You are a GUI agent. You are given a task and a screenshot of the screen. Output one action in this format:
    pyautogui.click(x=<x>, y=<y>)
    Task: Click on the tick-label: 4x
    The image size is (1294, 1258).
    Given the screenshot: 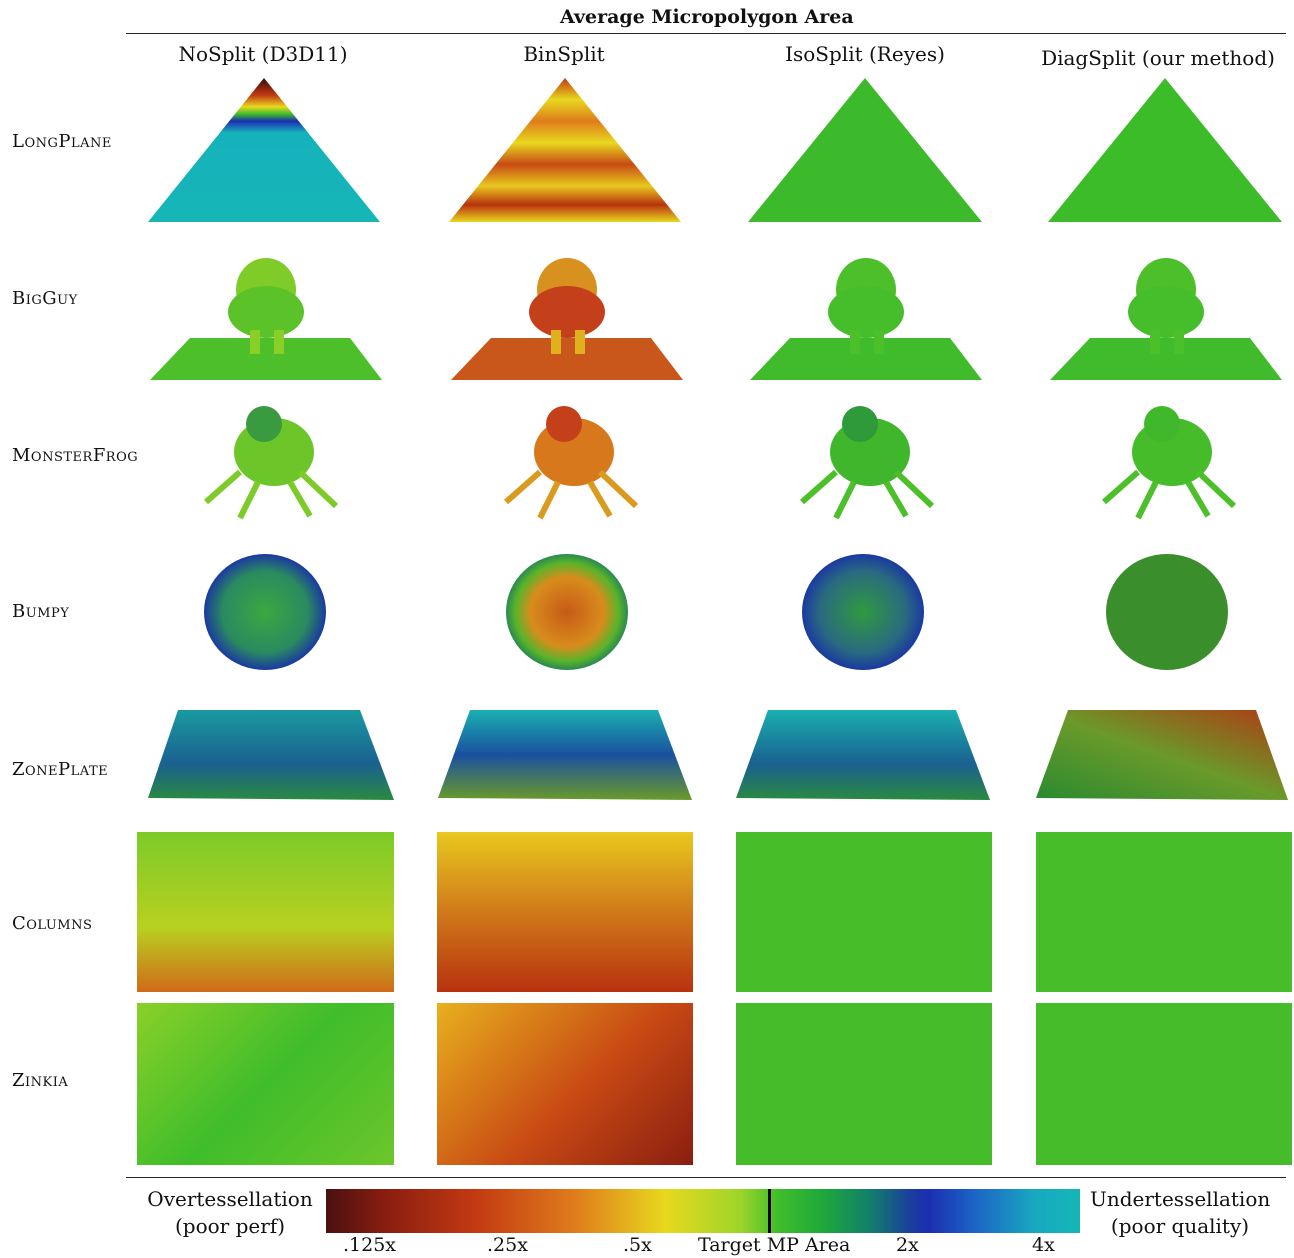 What is the action you would take?
    pyautogui.click(x=1043, y=1245)
    